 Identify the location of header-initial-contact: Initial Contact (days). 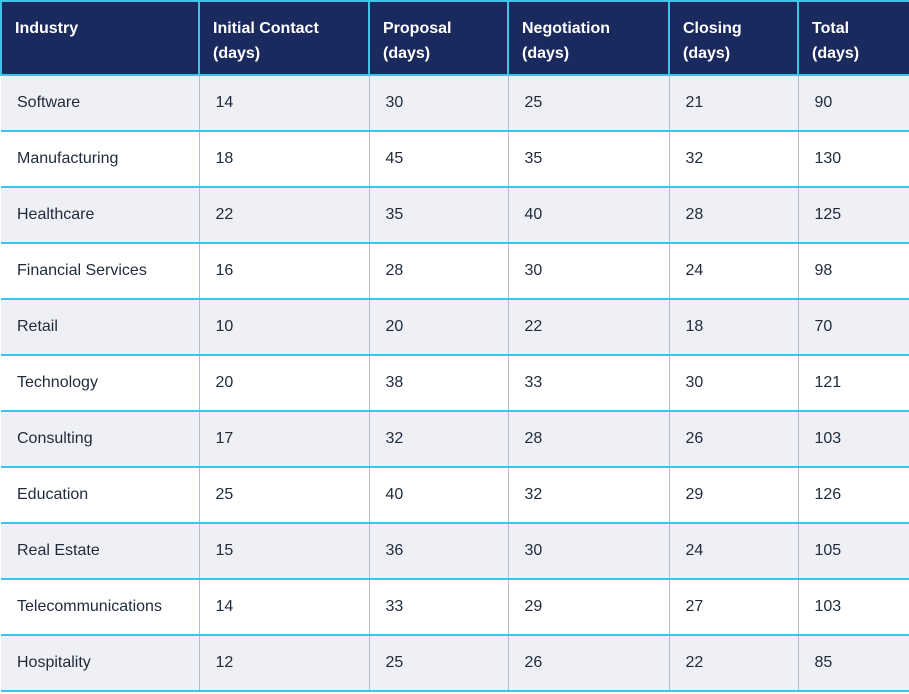
(284, 38).